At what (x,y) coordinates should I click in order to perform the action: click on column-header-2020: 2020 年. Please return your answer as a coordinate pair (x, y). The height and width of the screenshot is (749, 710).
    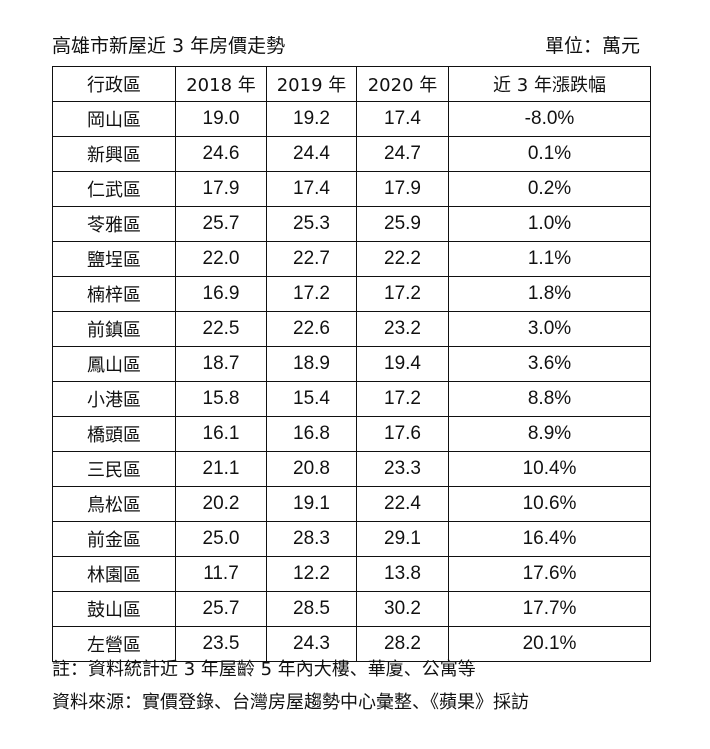
    Looking at the image, I should click on (402, 84).